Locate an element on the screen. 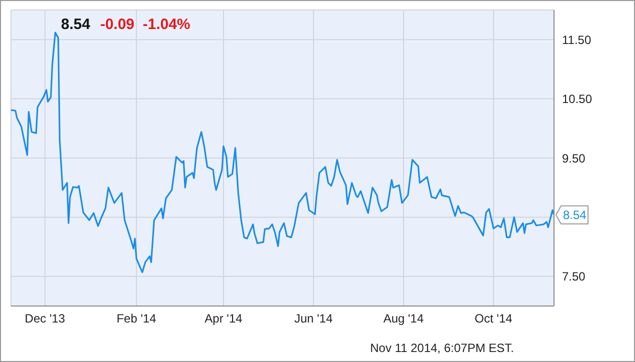  y-tick-label: 11.50 is located at coordinates (577, 39).